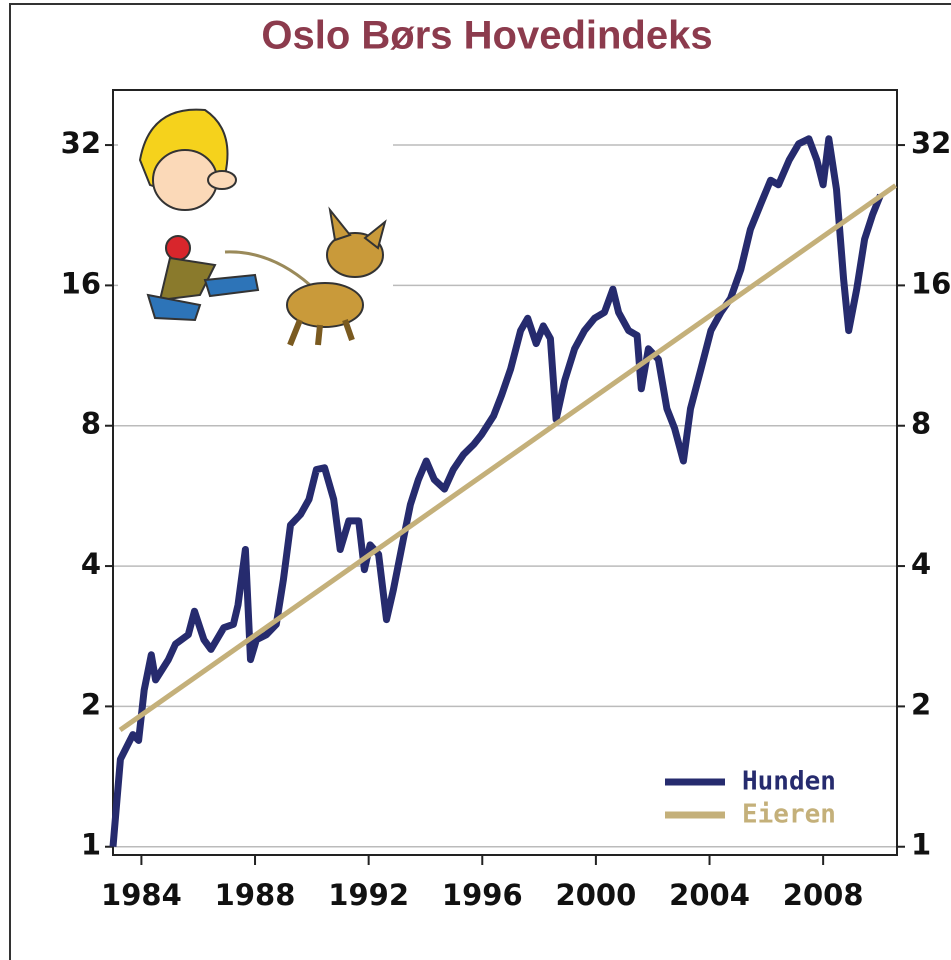 Image resolution: width=951 pixels, height=960 pixels. I want to click on dog-body, so click(325, 305).